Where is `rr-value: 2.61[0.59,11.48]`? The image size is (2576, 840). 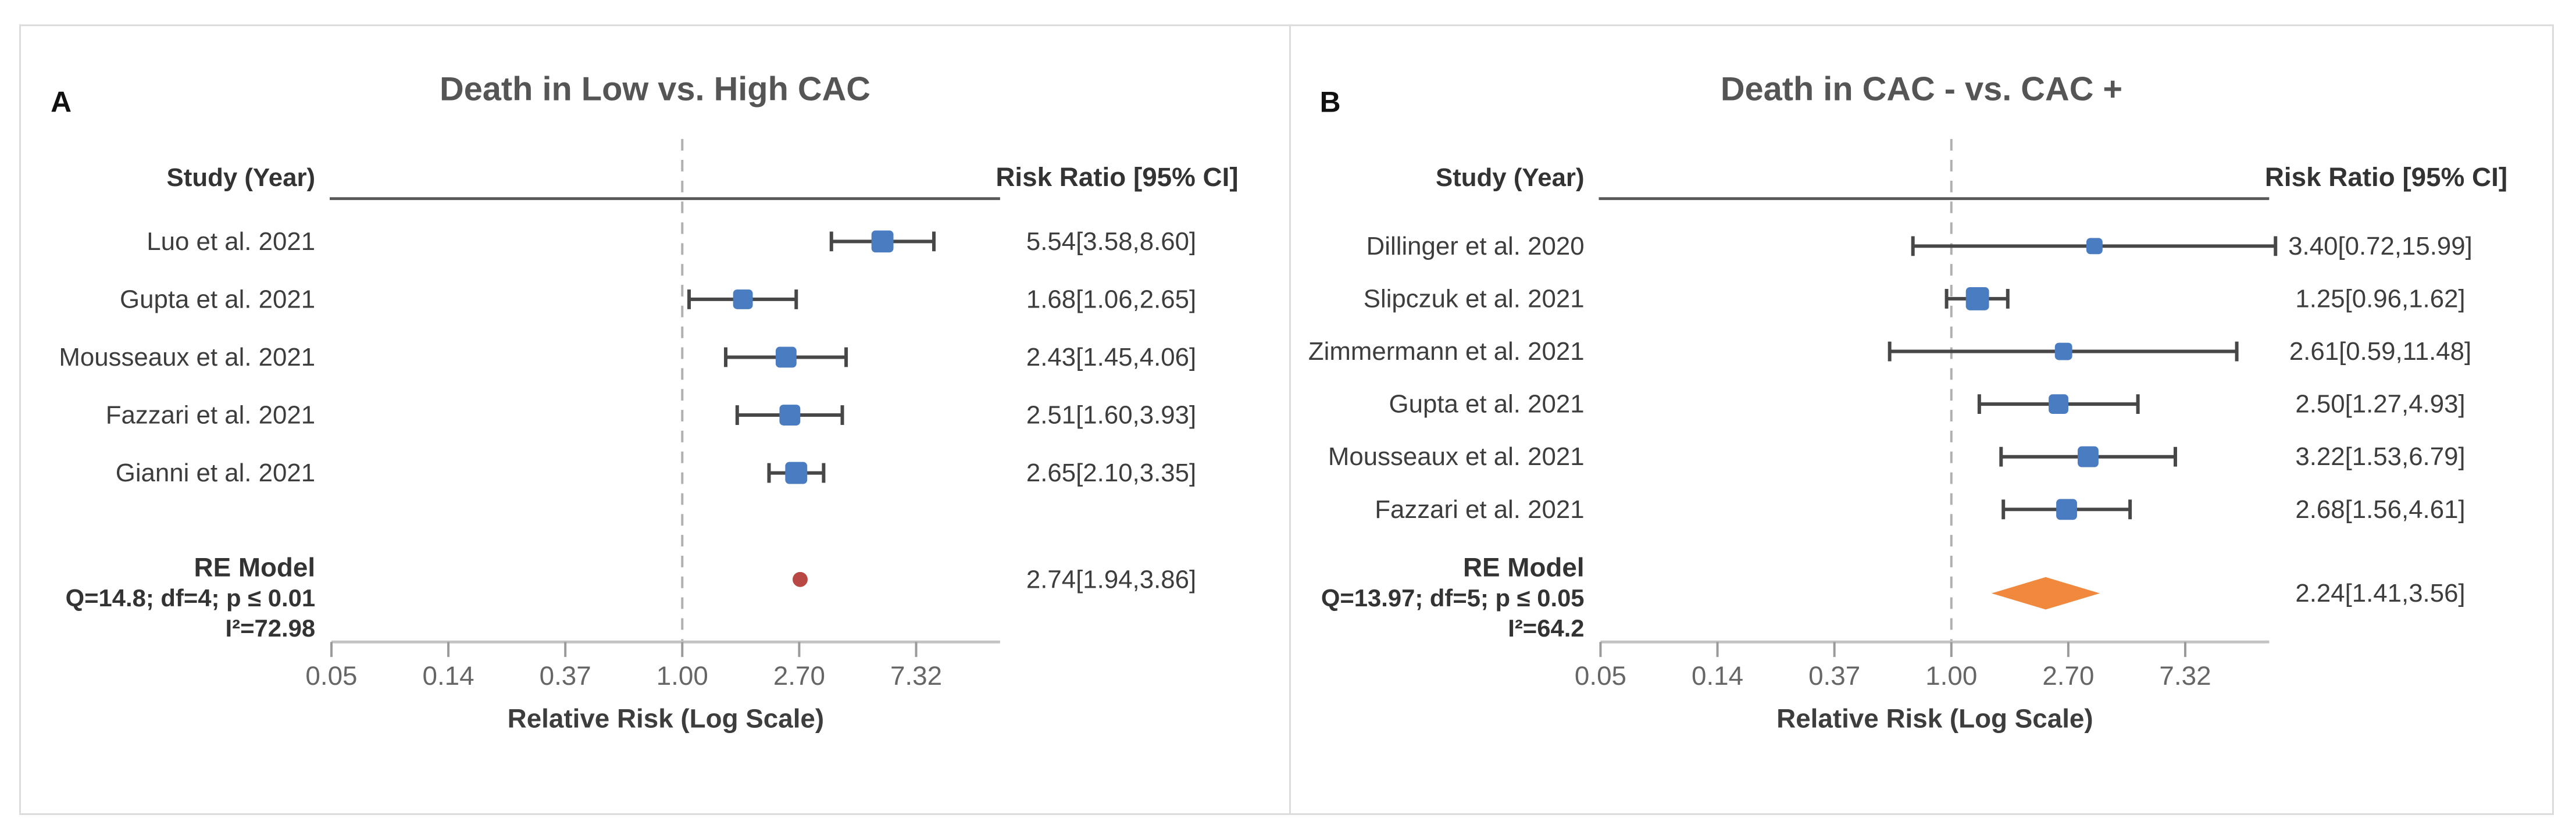
rr-value: 2.61[0.59,11.48] is located at coordinates (2380, 351).